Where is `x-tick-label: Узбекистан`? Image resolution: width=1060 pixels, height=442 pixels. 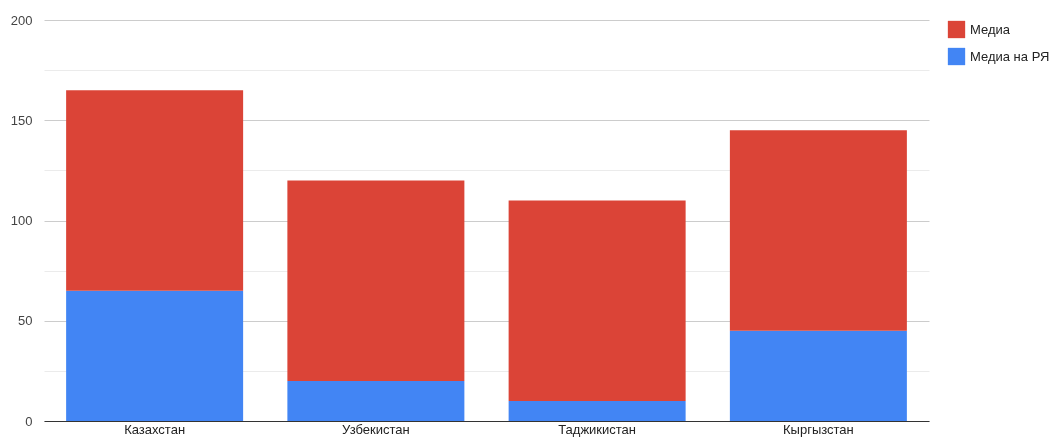 x-tick-label: Узбекистан is located at coordinates (376, 429).